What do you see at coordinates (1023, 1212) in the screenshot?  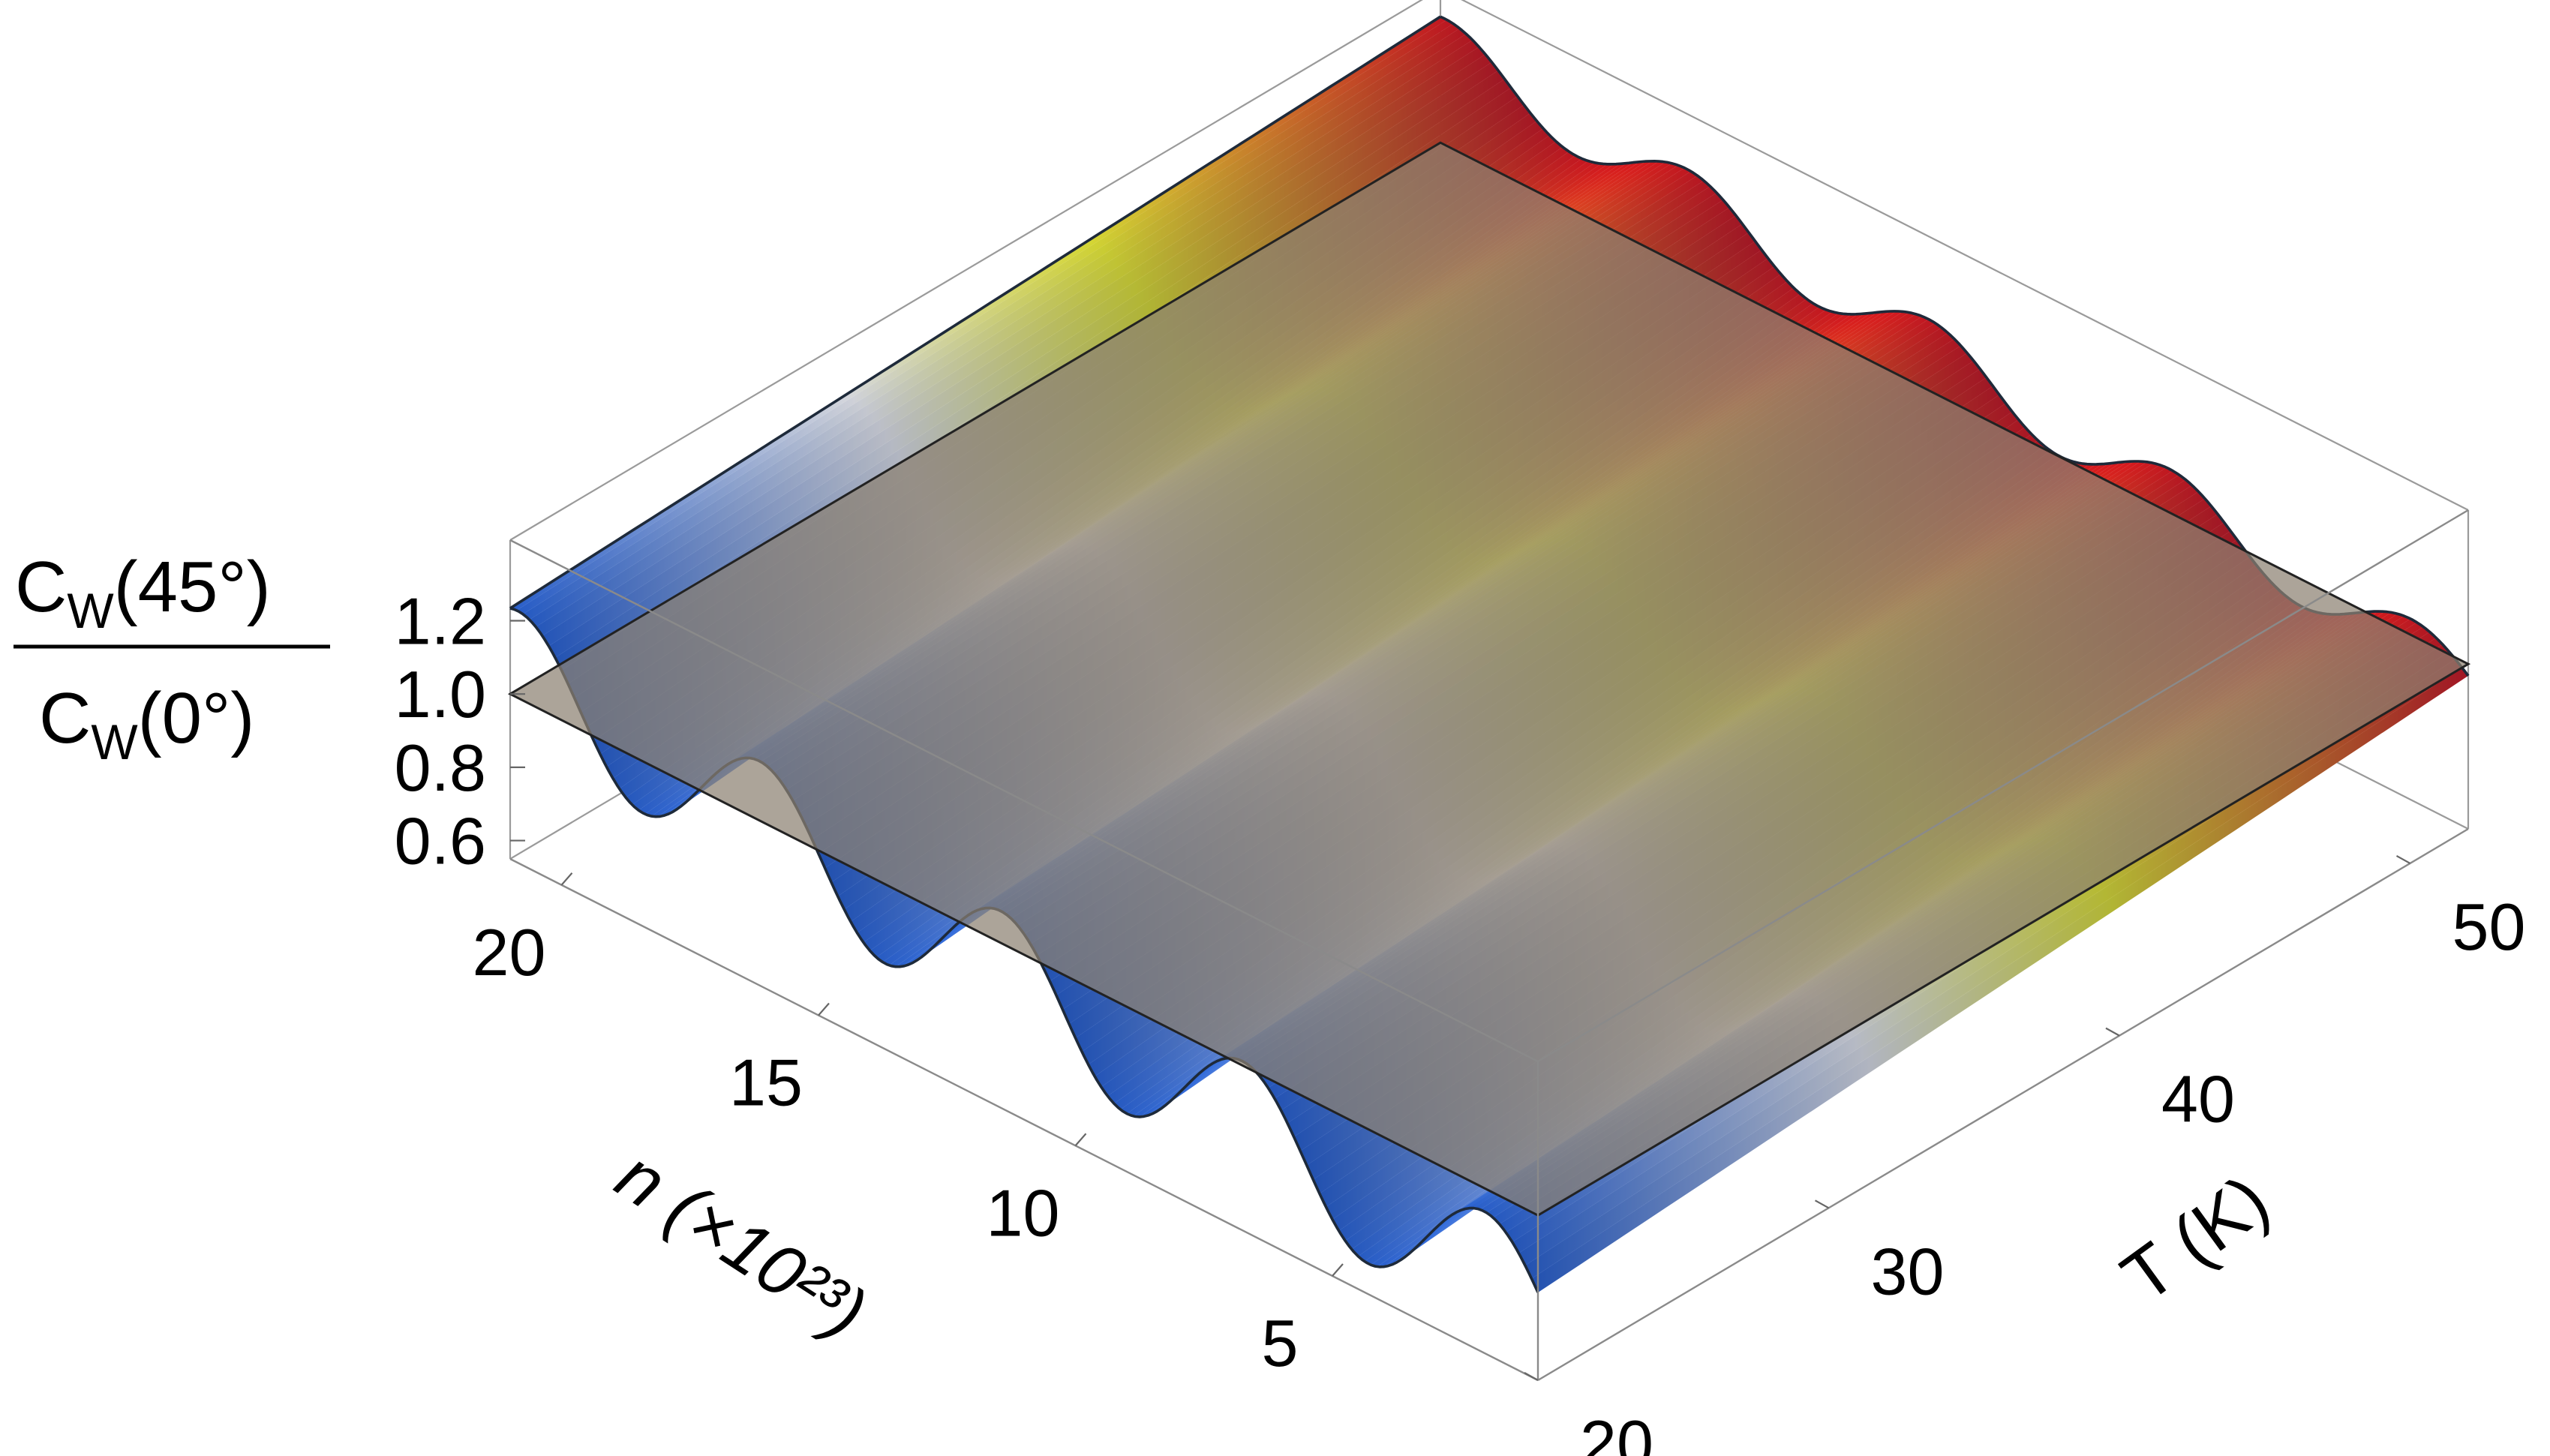 I see `n-tick-label: 10` at bounding box center [1023, 1212].